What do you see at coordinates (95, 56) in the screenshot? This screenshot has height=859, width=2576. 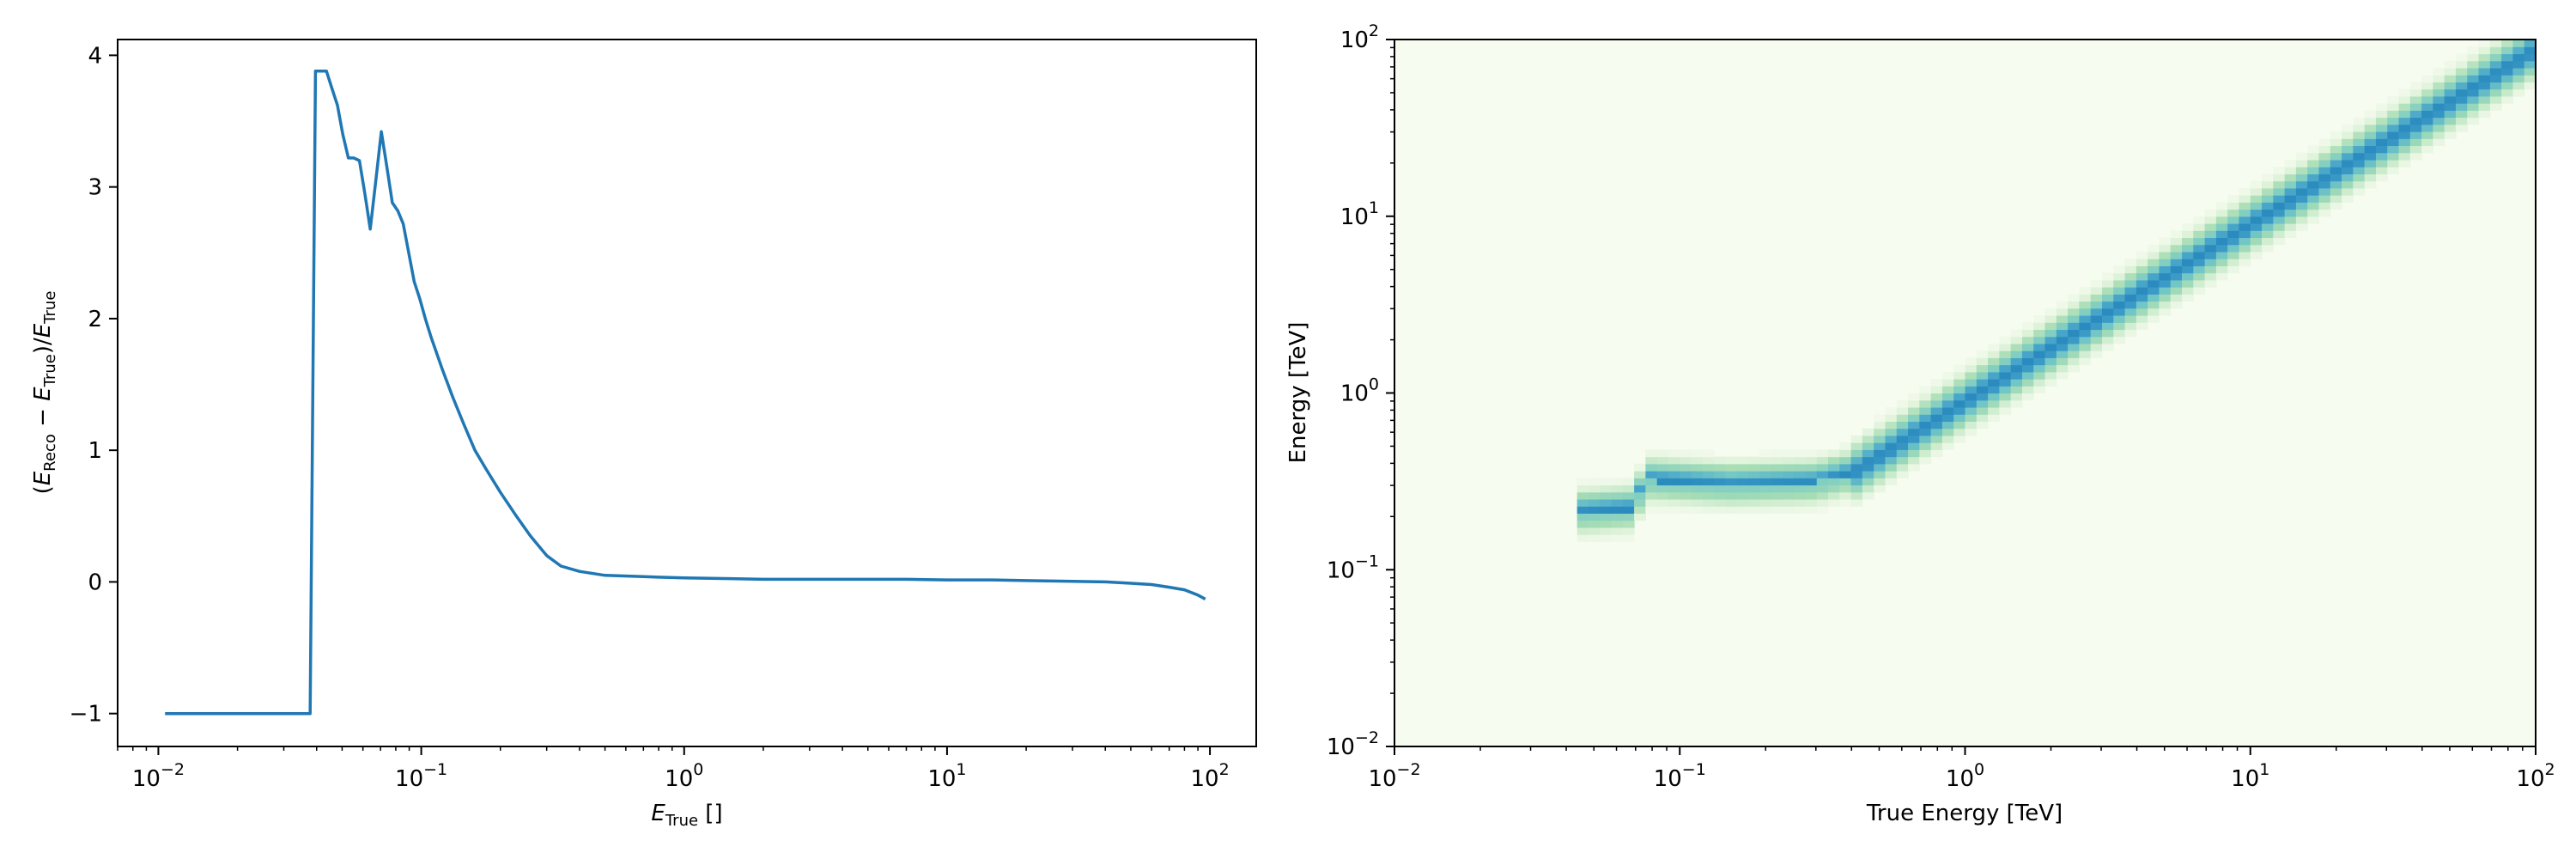 I see `bias-y-tick-label: 4` at bounding box center [95, 56].